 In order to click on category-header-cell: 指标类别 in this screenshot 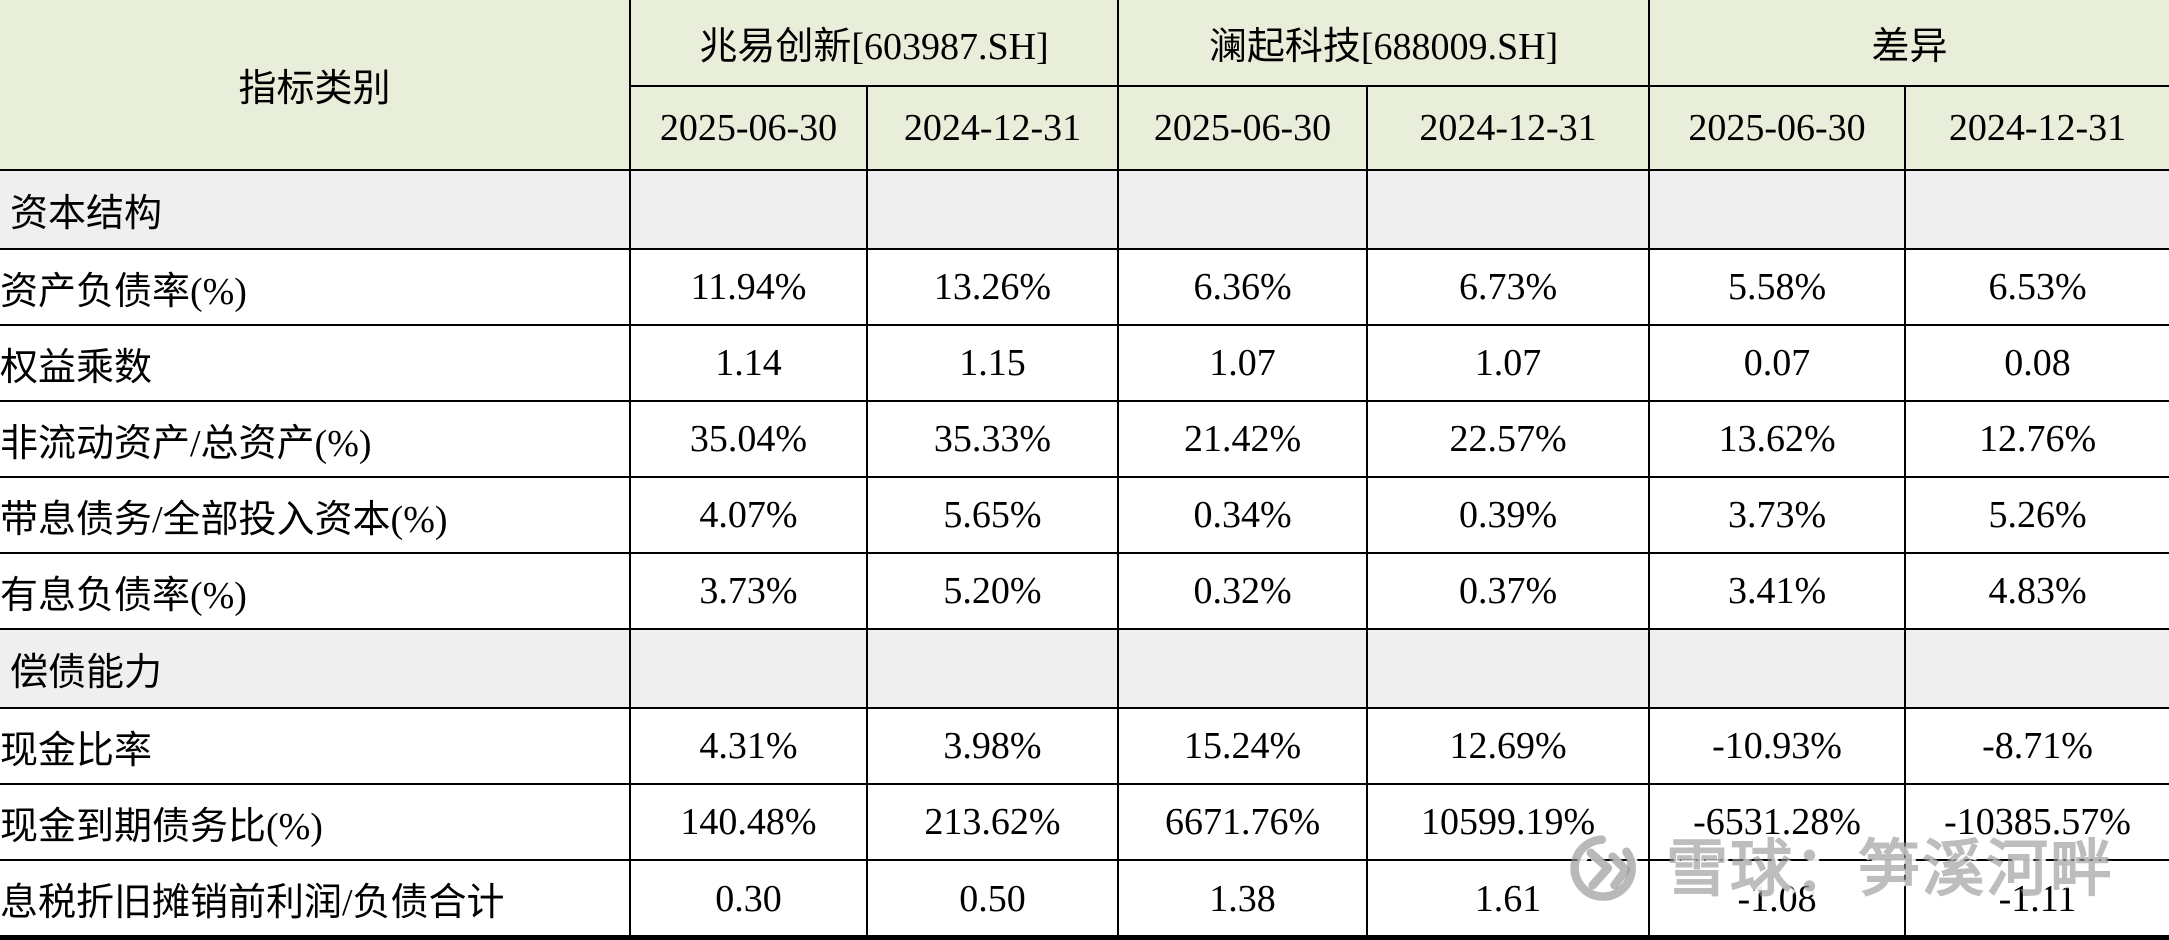, I will do `click(315, 85)`.